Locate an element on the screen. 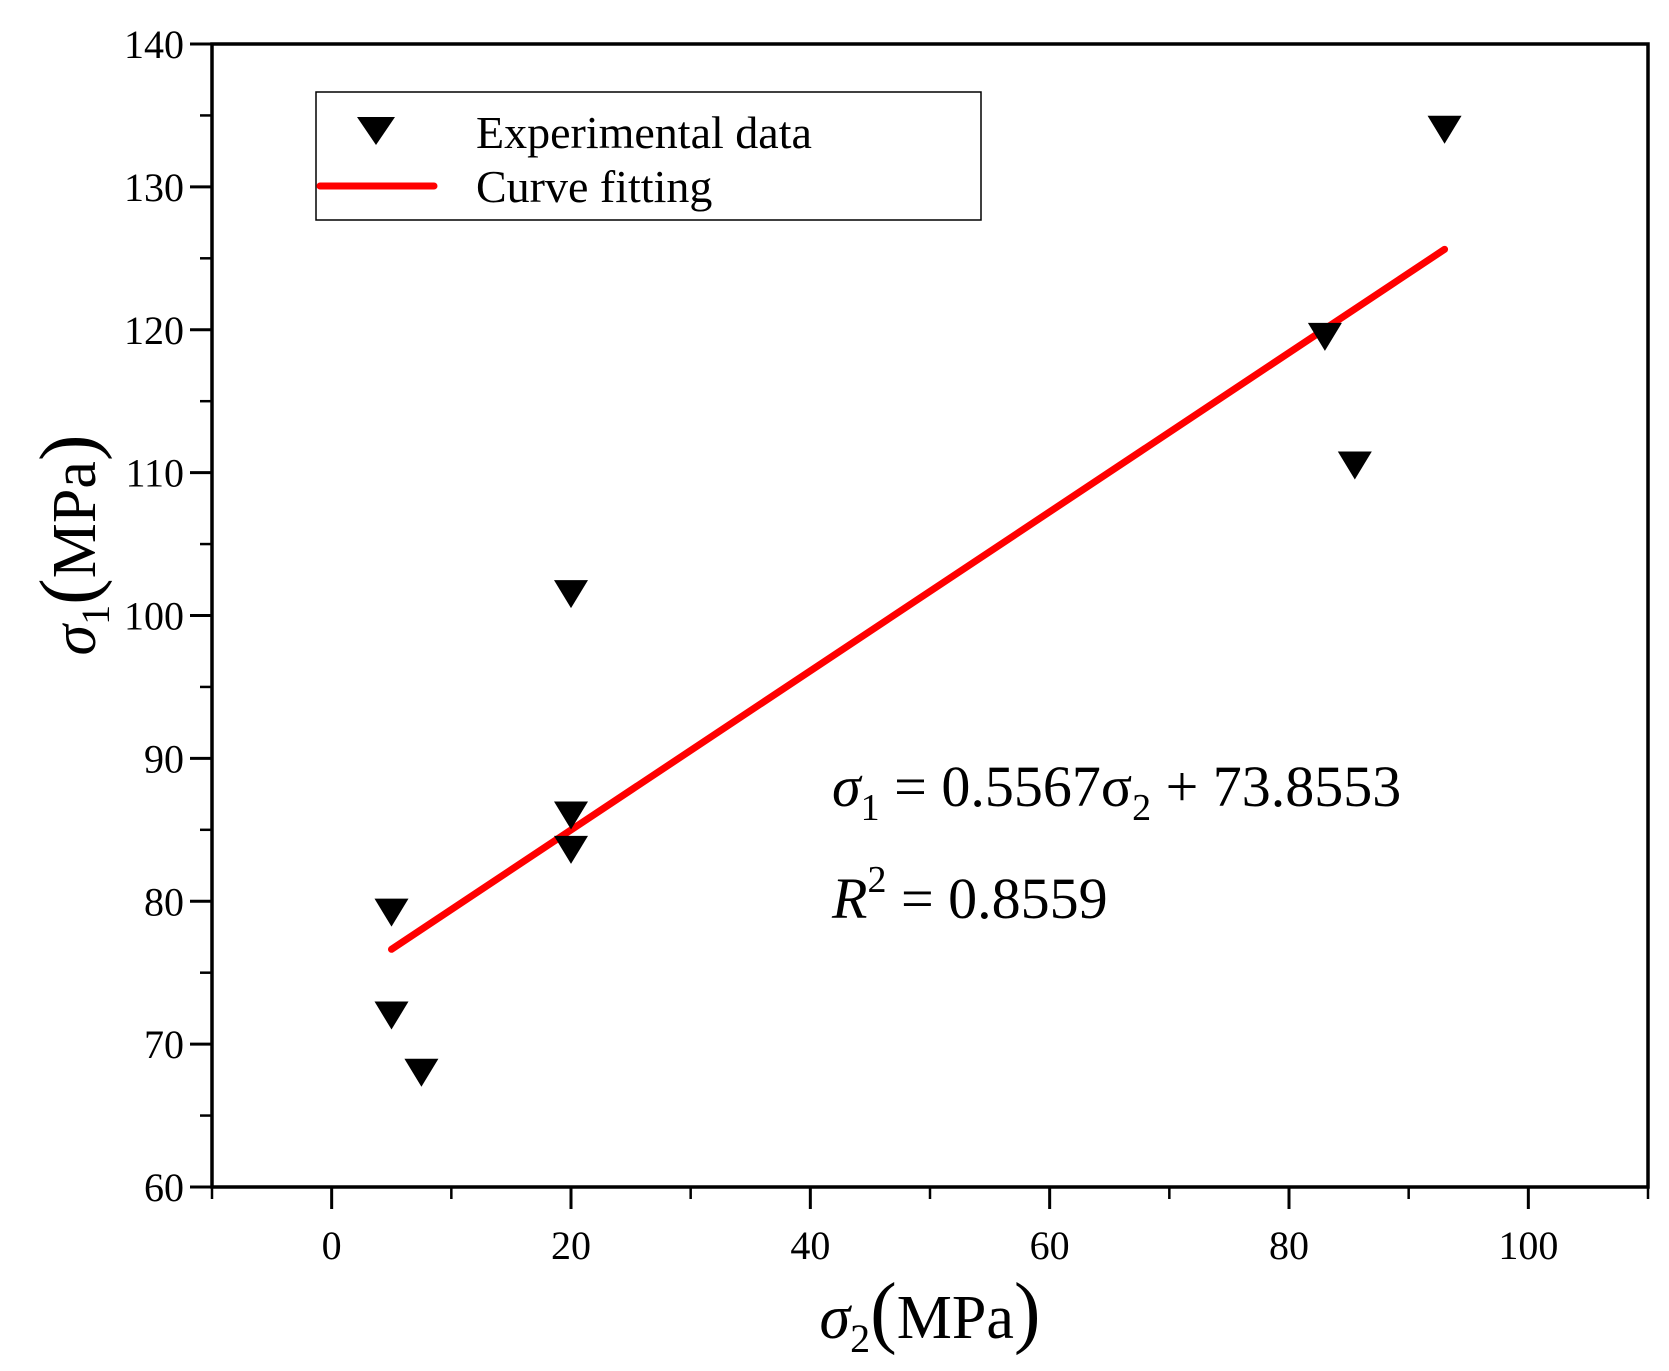  y-tick-label: 120 is located at coordinates (154, 330).